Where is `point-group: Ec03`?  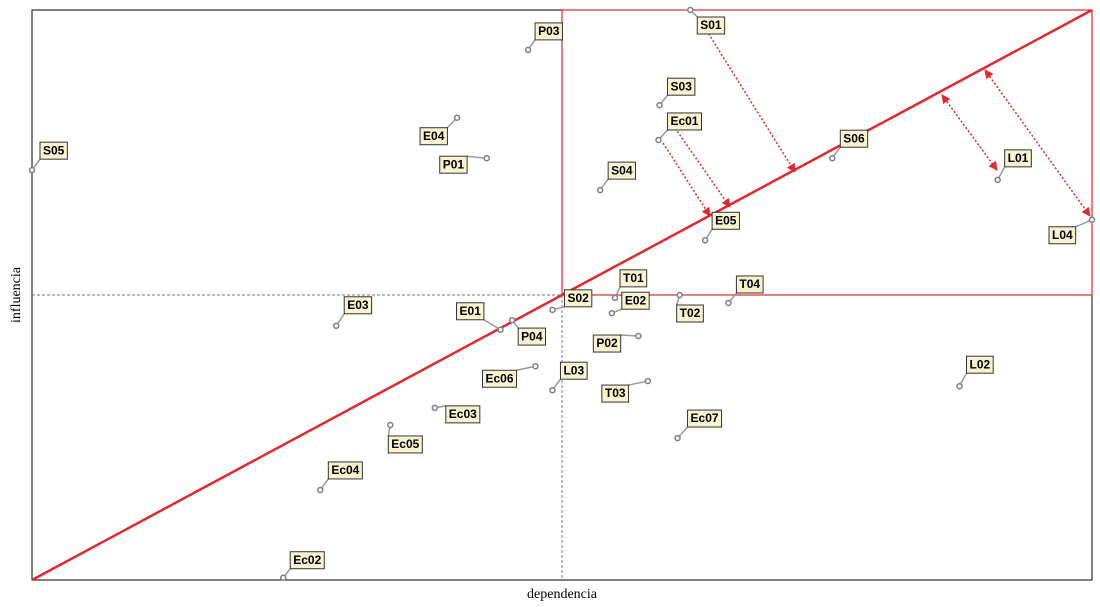 point-group: Ec03 is located at coordinates (456, 414).